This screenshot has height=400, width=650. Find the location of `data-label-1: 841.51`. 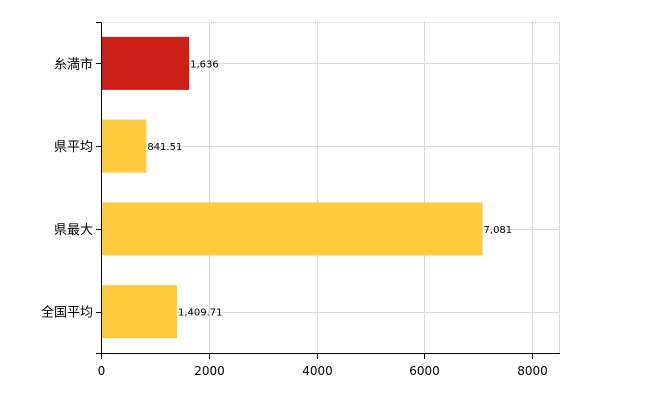

data-label-1: 841.51 is located at coordinates (164, 147).